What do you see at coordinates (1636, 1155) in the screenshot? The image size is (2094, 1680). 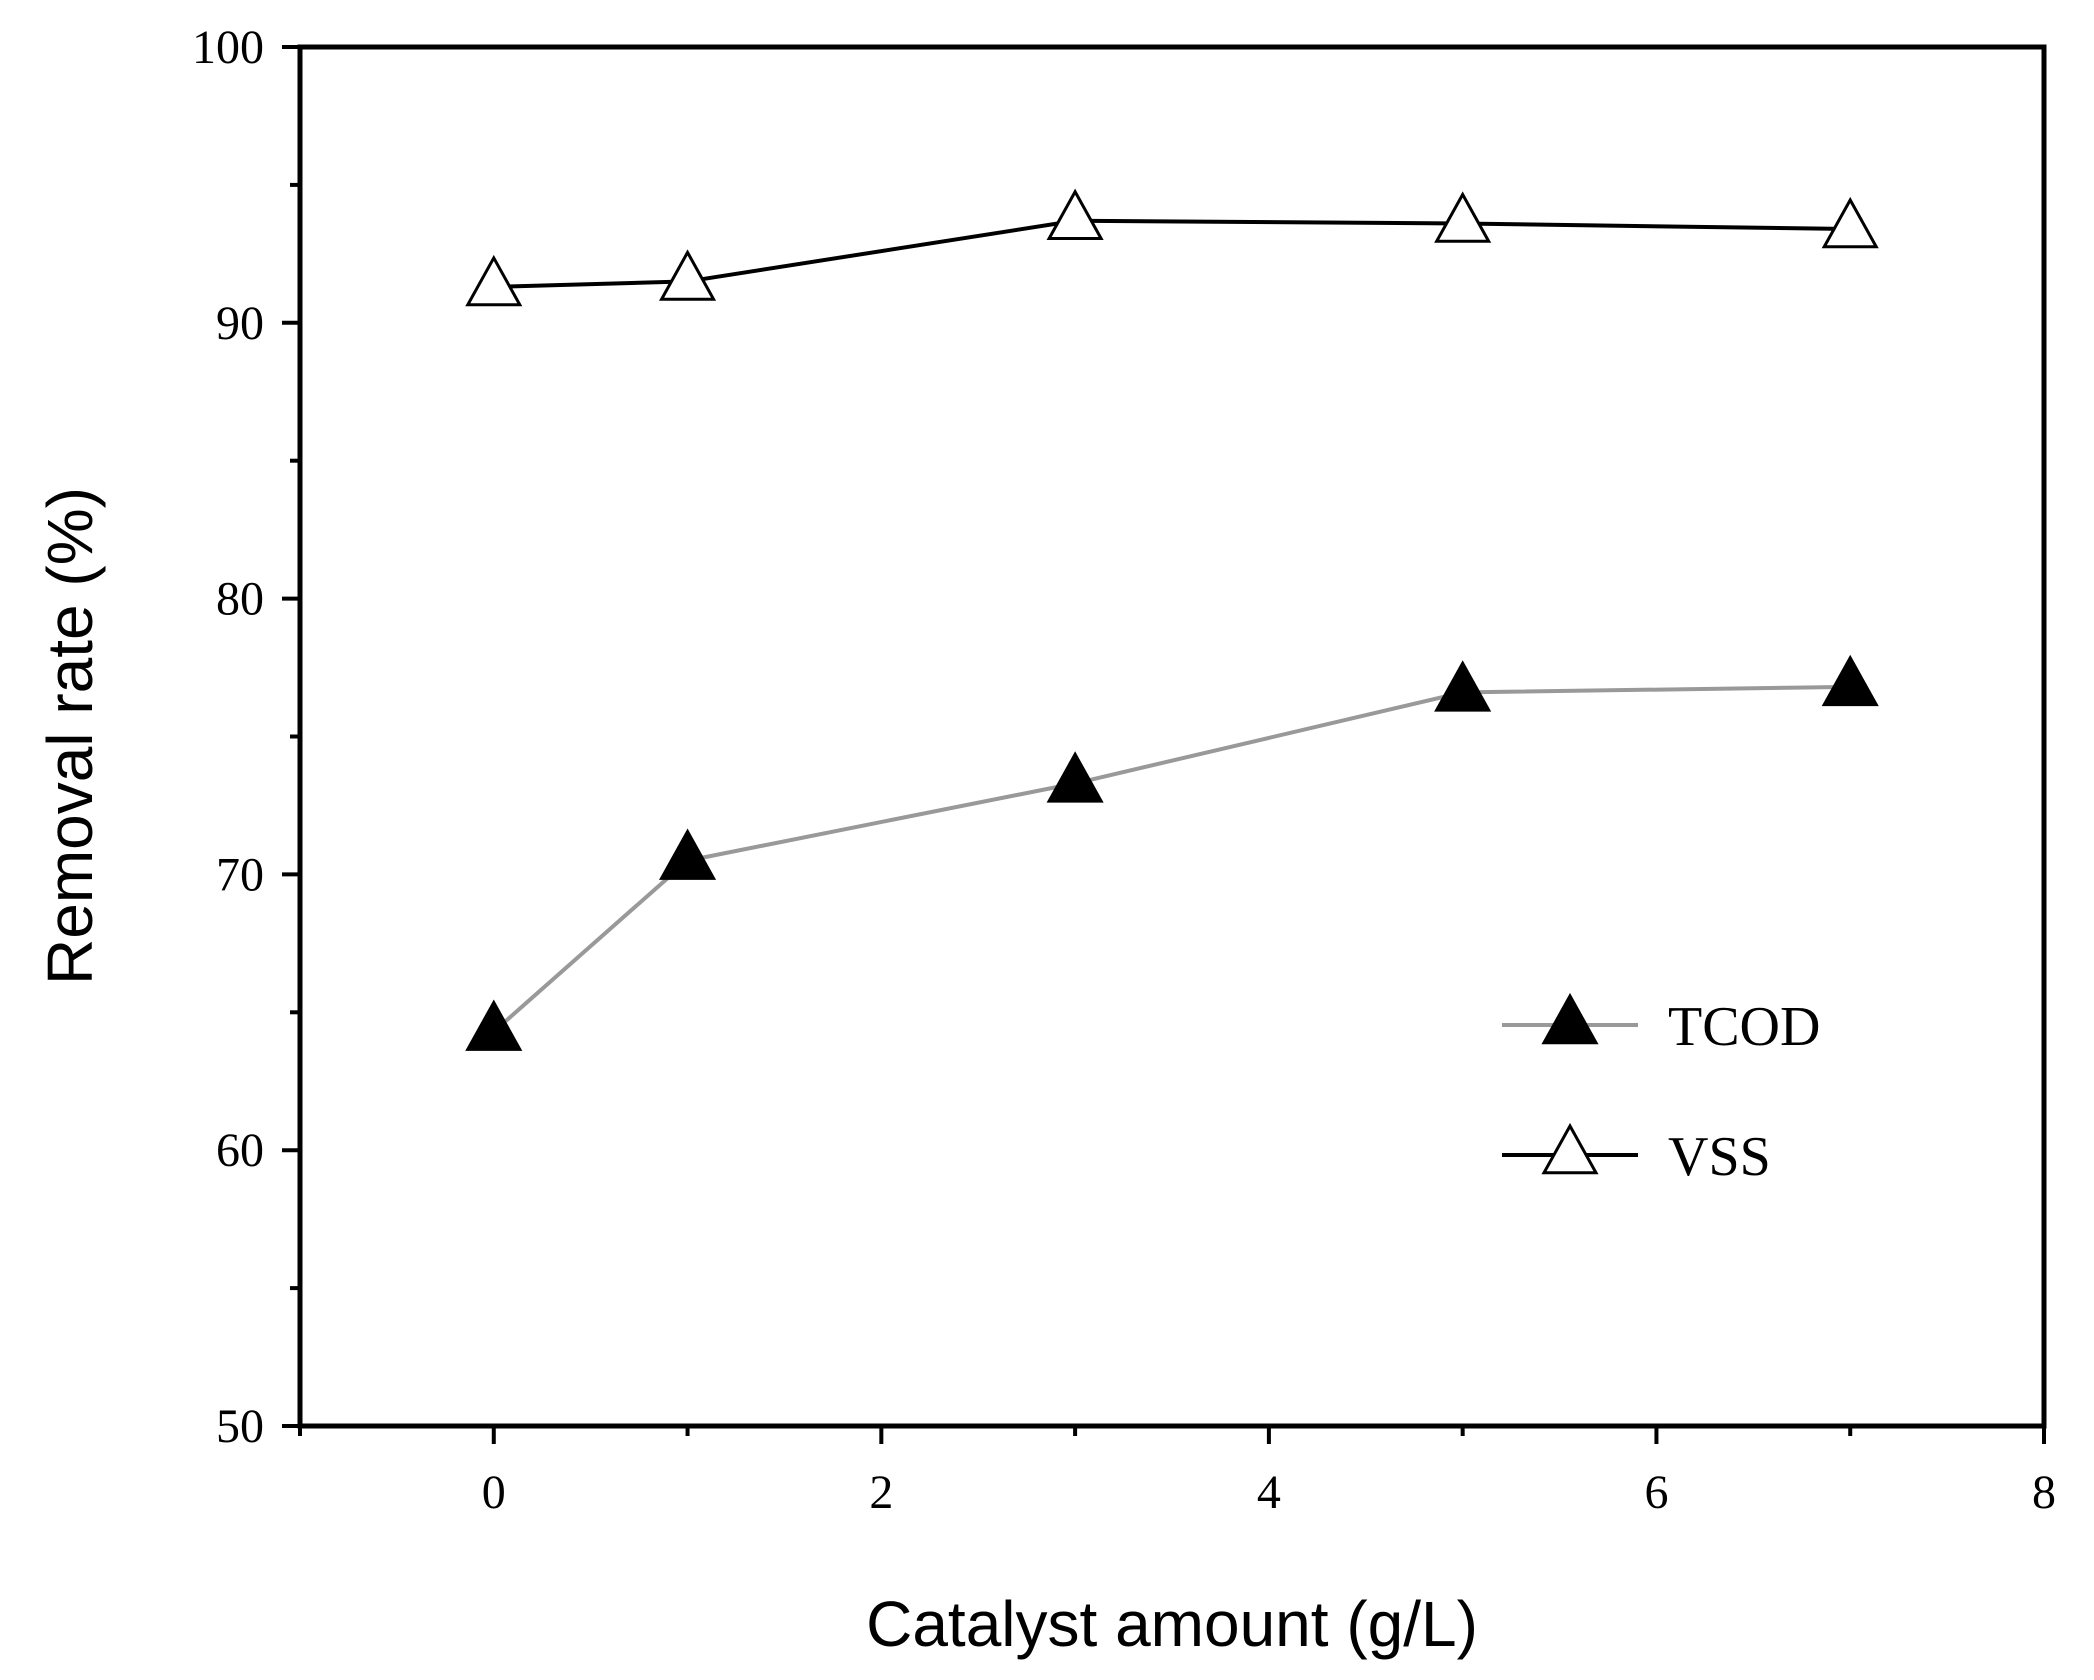 I see `legend-item-vss: VSS` at bounding box center [1636, 1155].